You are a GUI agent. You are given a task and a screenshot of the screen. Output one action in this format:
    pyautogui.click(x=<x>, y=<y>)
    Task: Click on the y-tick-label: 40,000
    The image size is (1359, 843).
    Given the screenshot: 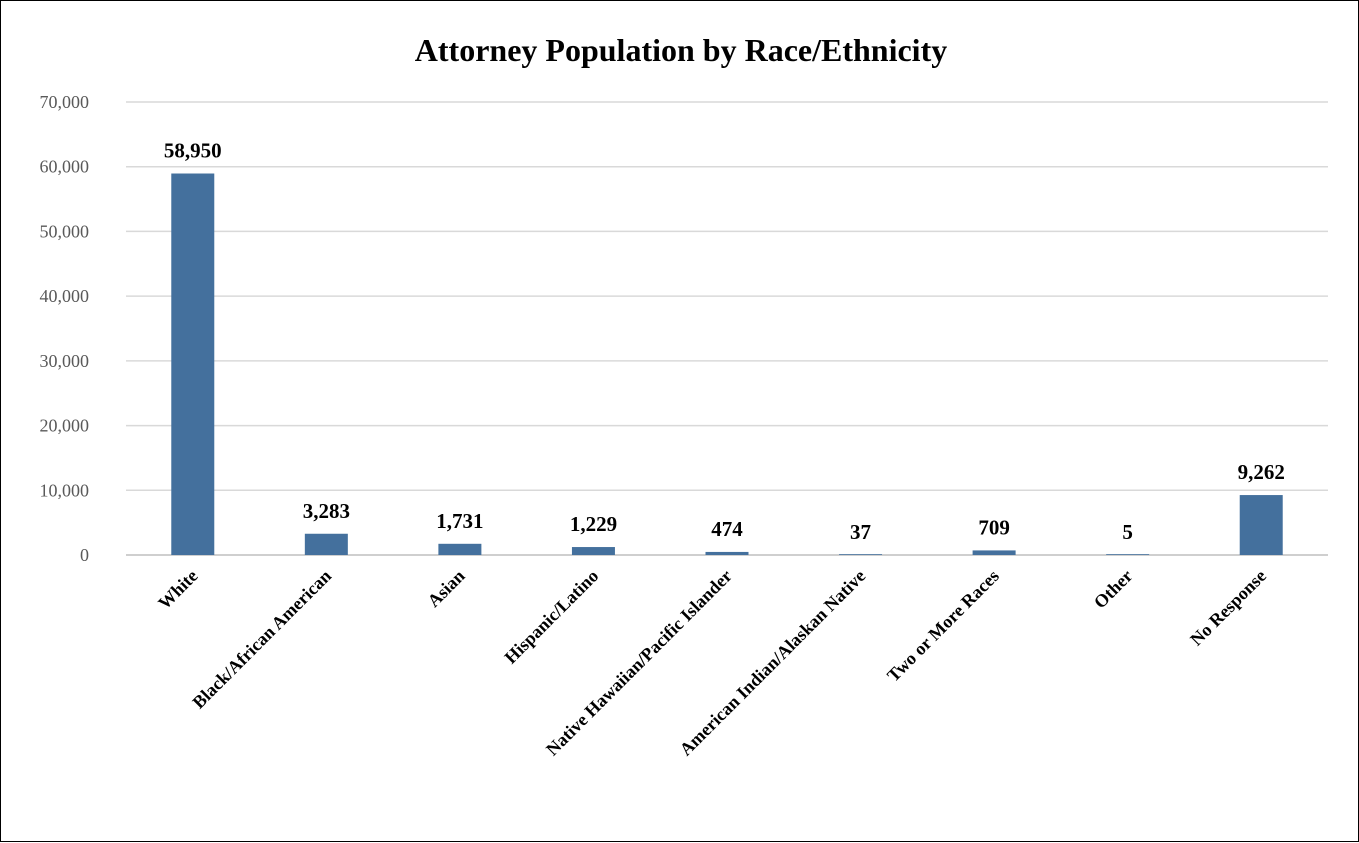 What is the action you would take?
    pyautogui.click(x=65, y=296)
    